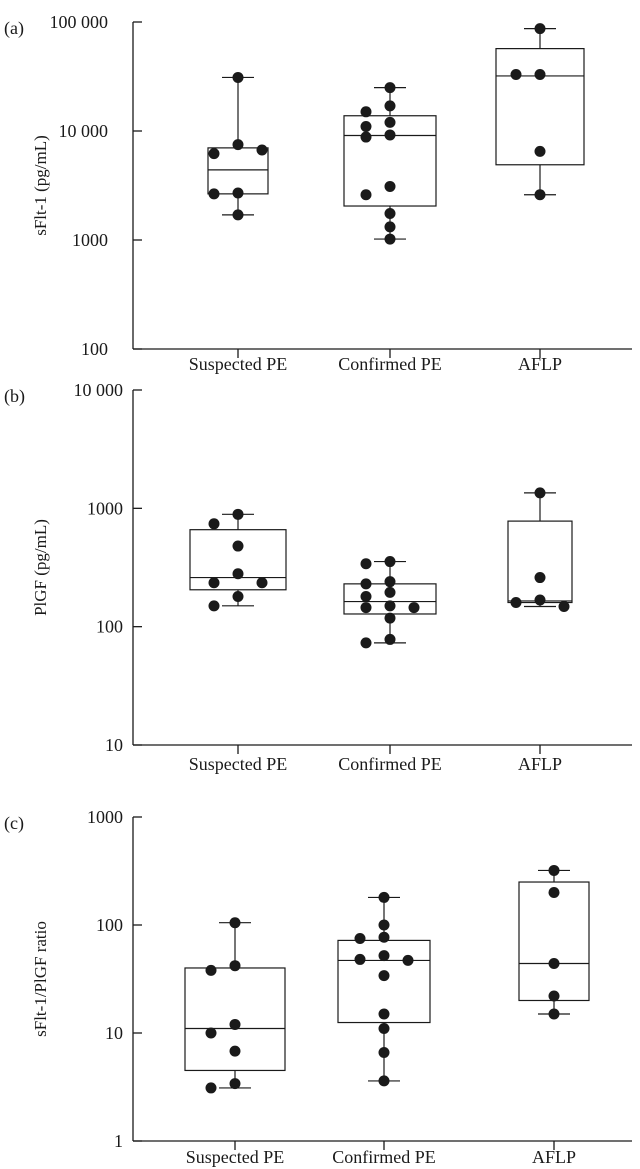  I want to click on y-axis-label: sFlt-1/PlGF ratio, so click(40, 979).